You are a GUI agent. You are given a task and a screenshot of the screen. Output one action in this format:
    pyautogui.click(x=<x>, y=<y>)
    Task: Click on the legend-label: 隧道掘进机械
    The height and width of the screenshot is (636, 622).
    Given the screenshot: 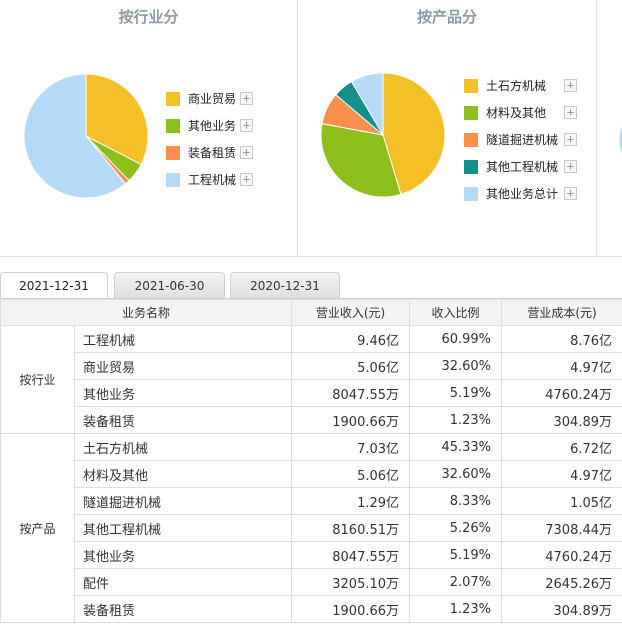 What is the action you would take?
    pyautogui.click(x=522, y=140)
    